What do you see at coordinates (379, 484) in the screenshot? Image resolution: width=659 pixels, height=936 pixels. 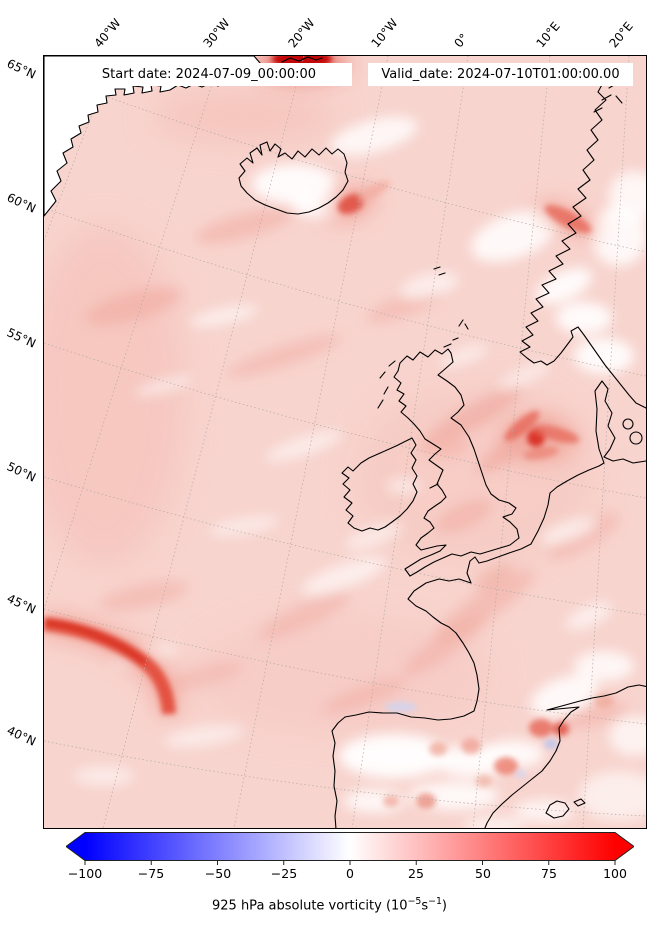 I see `coast-ireland` at bounding box center [379, 484].